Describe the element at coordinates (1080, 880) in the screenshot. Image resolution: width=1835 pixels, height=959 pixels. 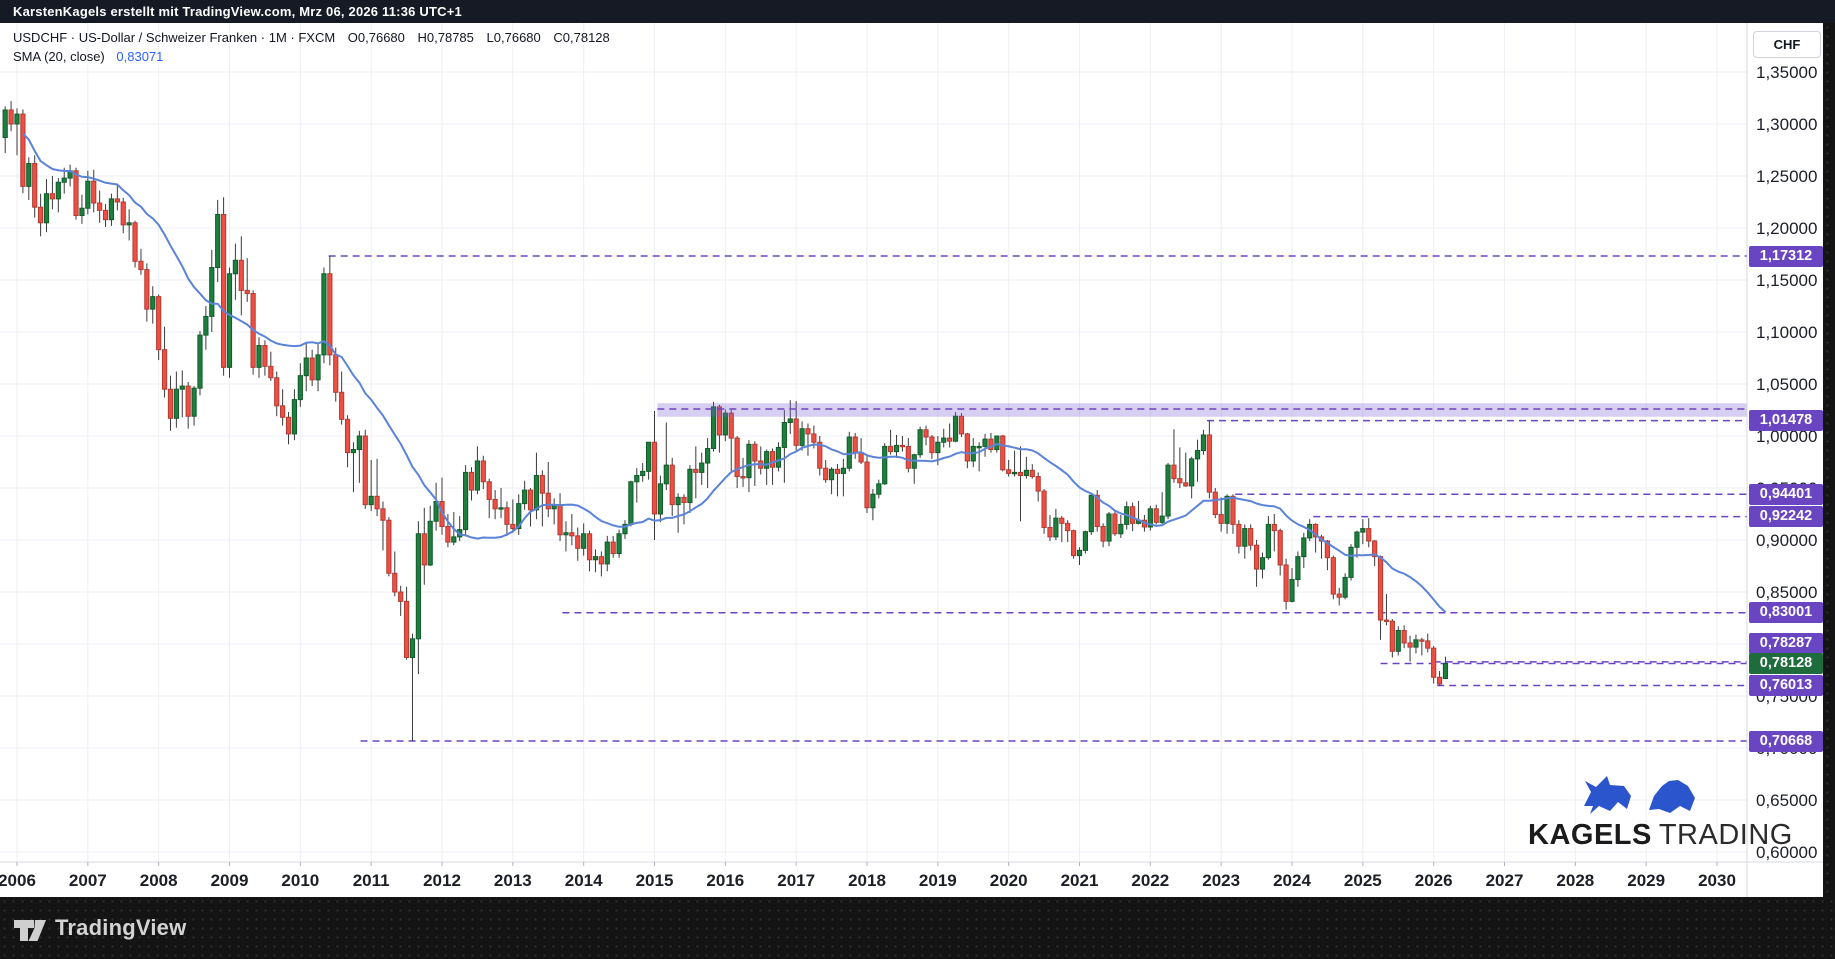
I see `year-label: 2021` at that location.